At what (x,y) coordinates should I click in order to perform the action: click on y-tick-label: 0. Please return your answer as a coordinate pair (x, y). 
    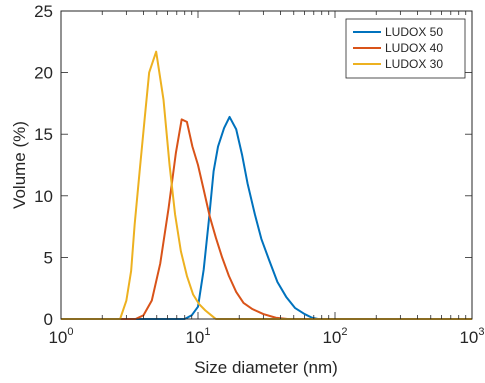
    Looking at the image, I should click on (48, 319).